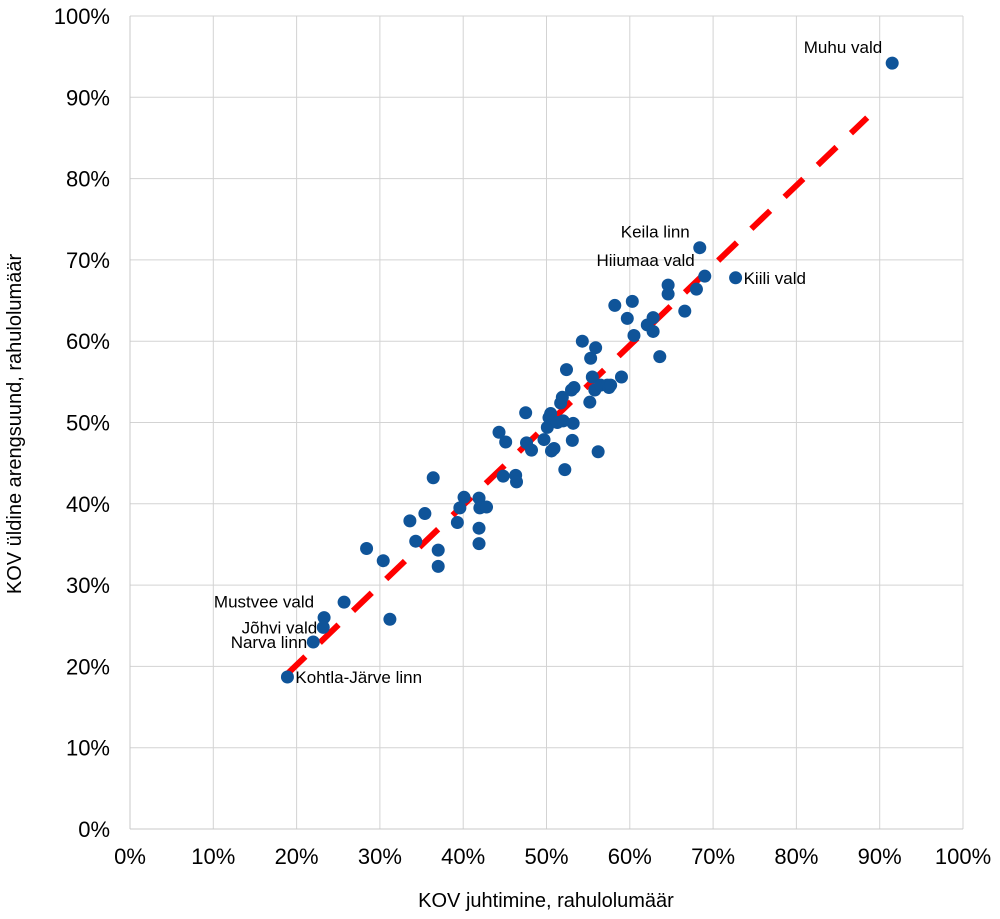 The height and width of the screenshot is (919, 1000). I want to click on x-tick-label: 30%, so click(380, 856).